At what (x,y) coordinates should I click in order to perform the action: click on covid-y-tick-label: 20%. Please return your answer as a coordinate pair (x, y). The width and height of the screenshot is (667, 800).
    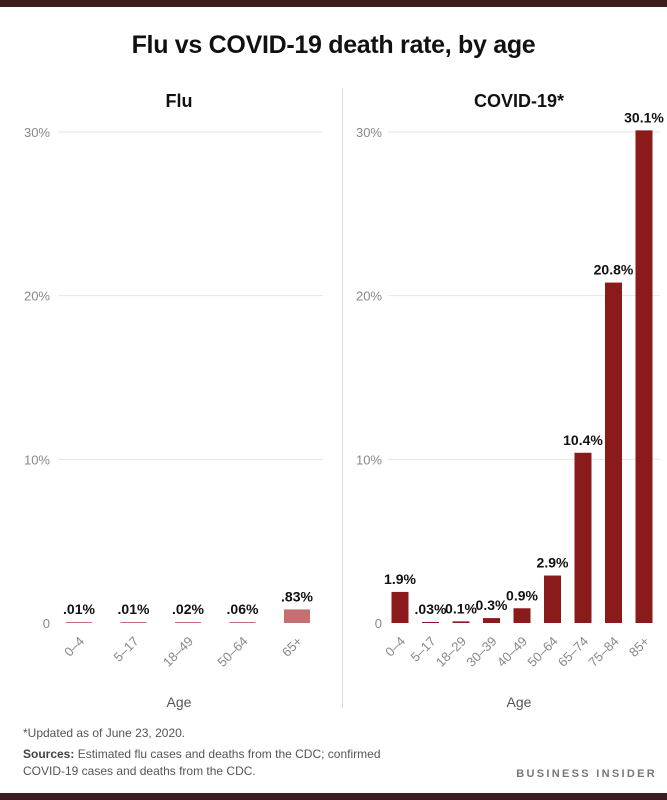
    Looking at the image, I should click on (369, 296).